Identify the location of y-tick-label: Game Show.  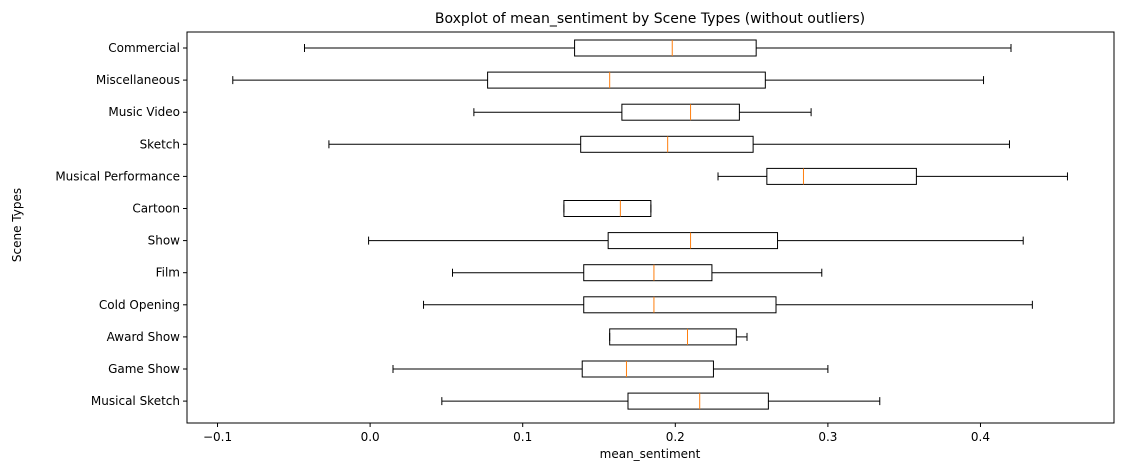
(144, 369).